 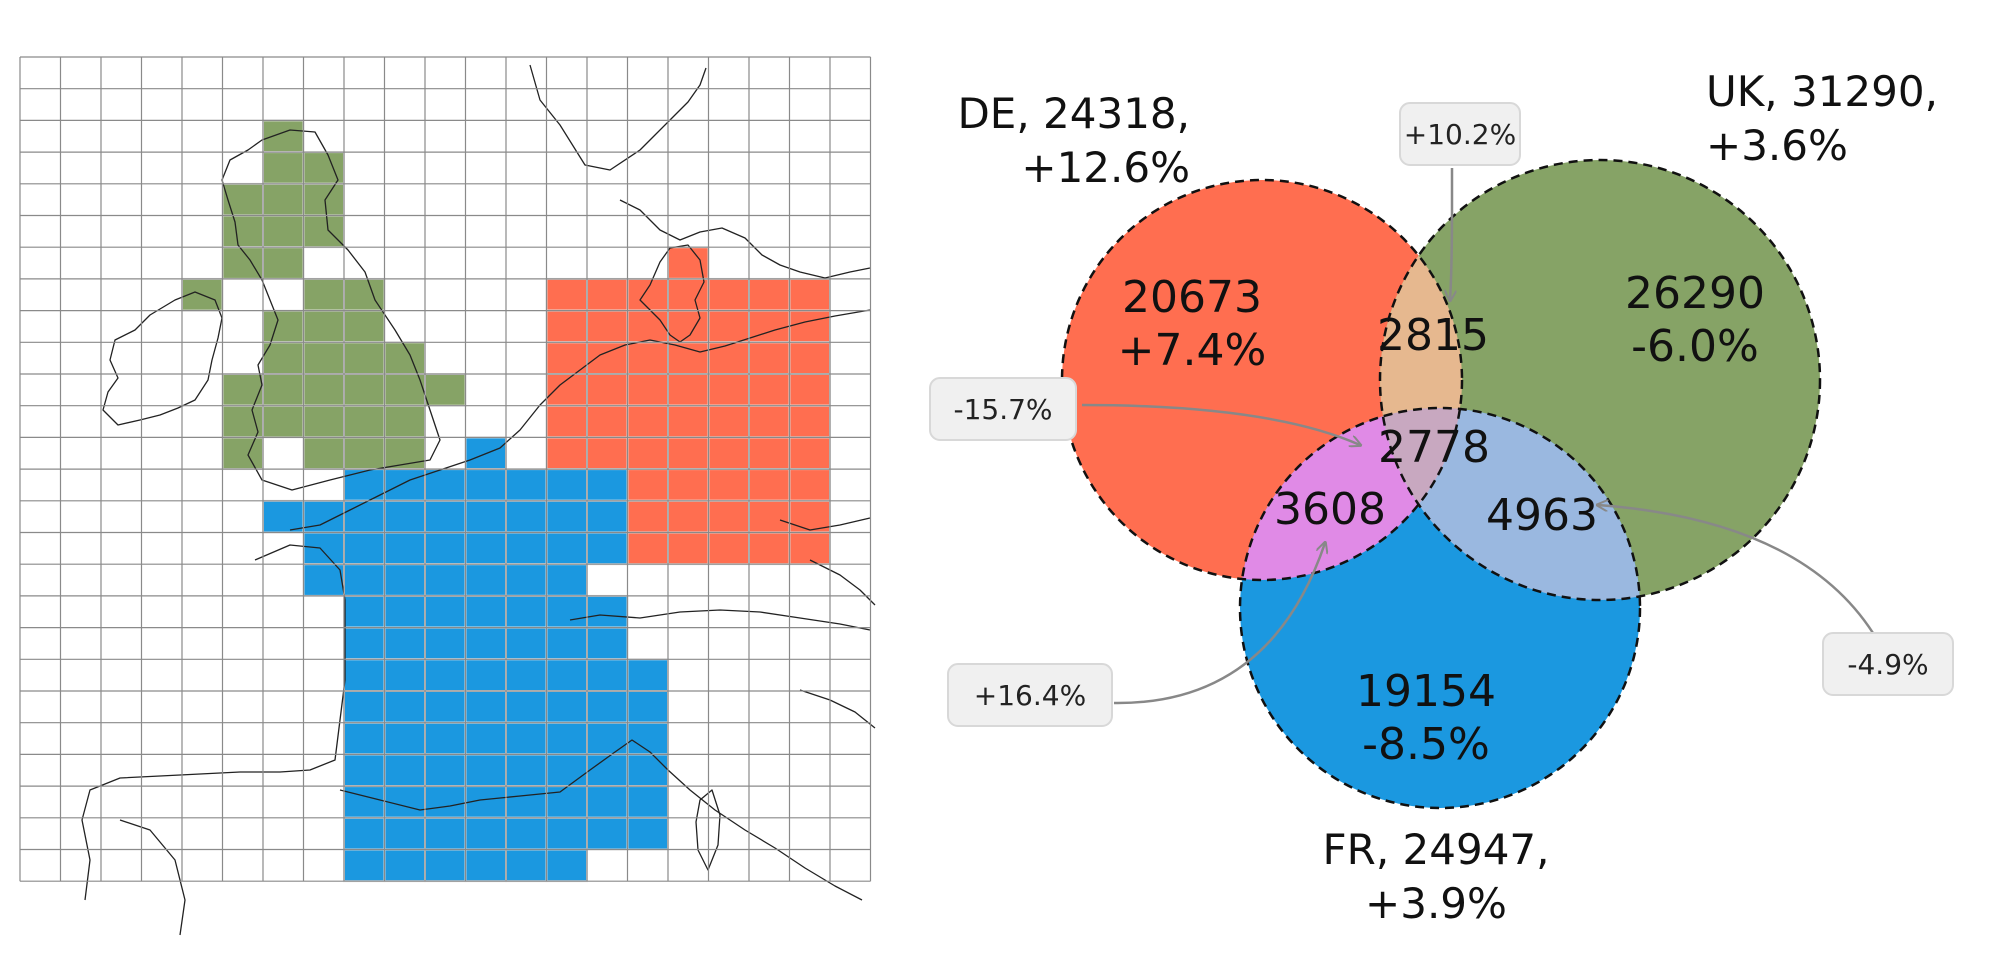 What do you see at coordinates (1433, 335) in the screenshot?
I see `region-de-uk-value: 2815` at bounding box center [1433, 335].